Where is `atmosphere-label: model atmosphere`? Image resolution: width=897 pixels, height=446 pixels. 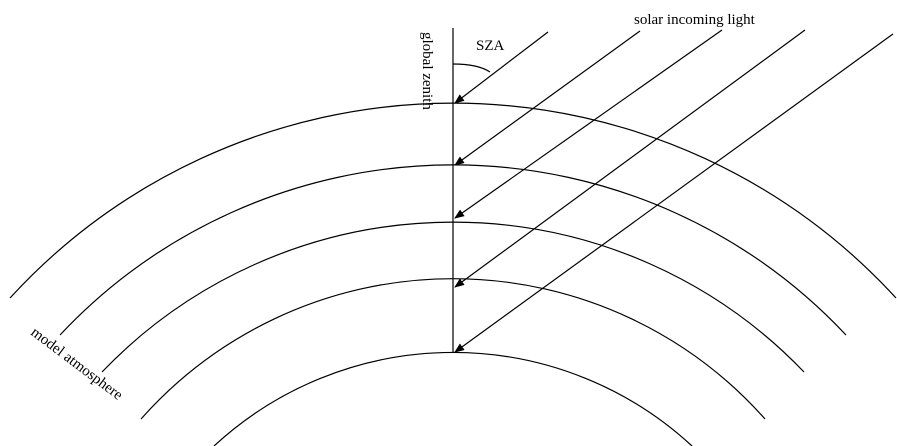 atmosphere-label: model atmosphere is located at coordinates (77, 363).